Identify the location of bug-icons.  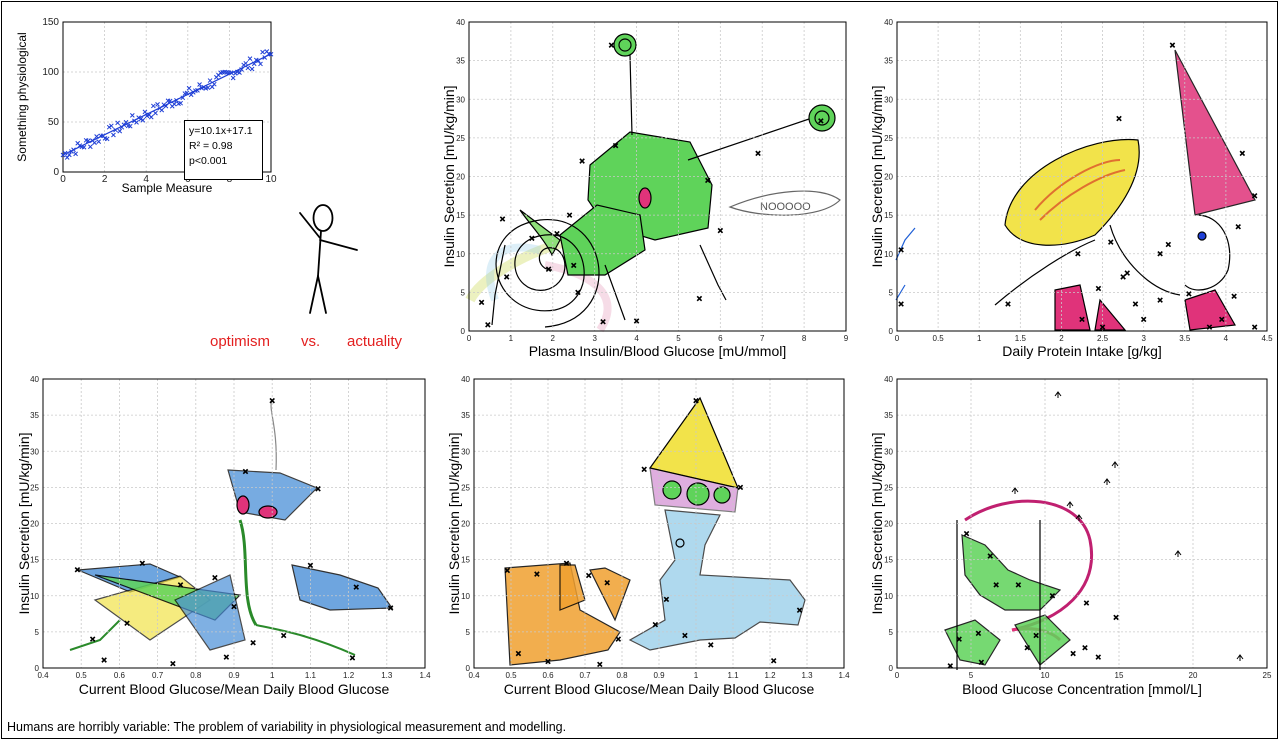
(1127, 526).